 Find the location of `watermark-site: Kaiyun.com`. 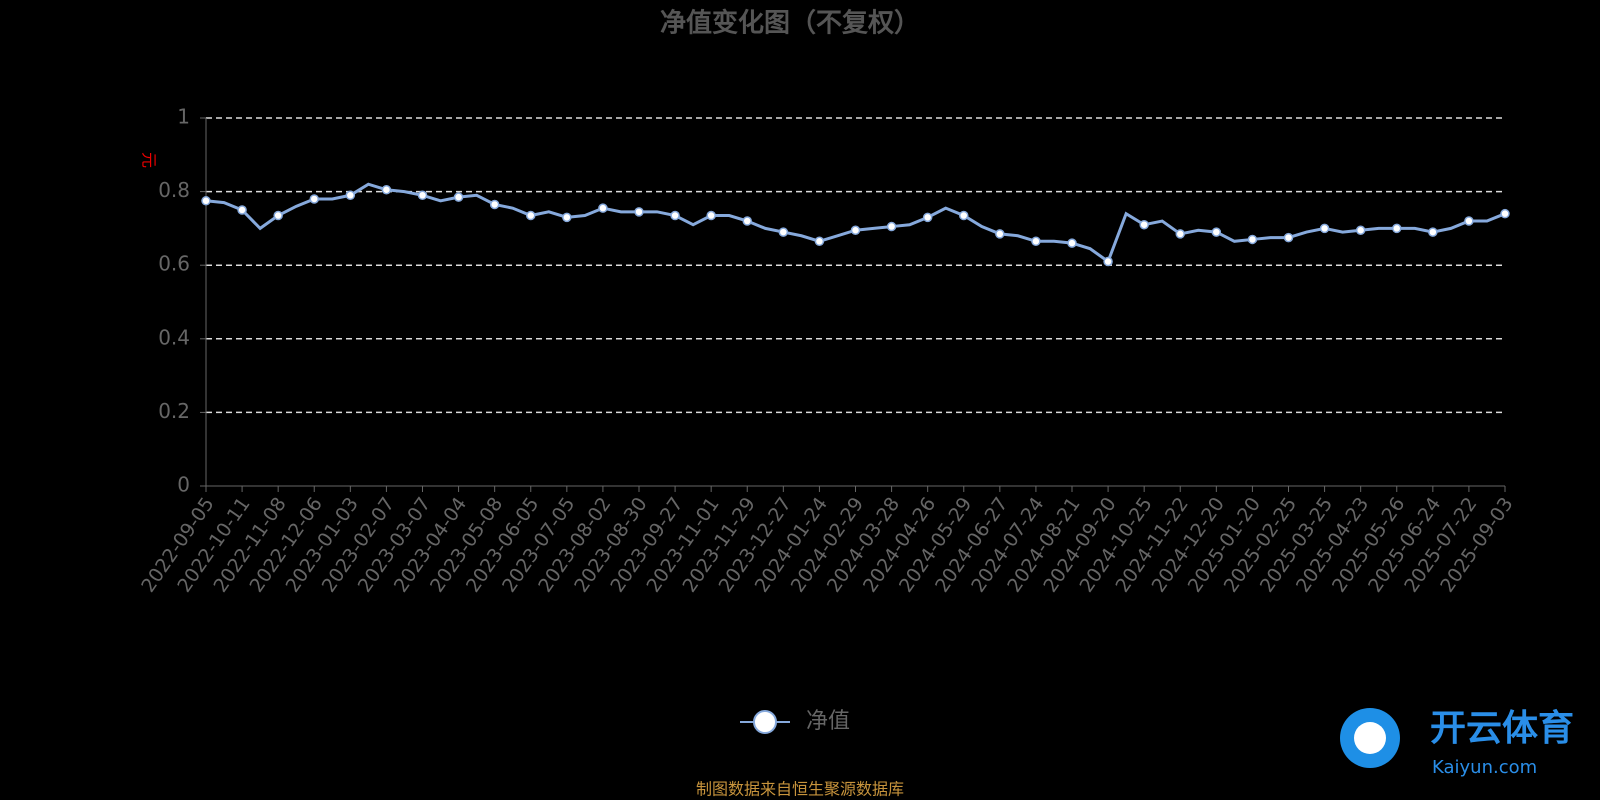

watermark-site: Kaiyun.com is located at coordinates (1484, 767).